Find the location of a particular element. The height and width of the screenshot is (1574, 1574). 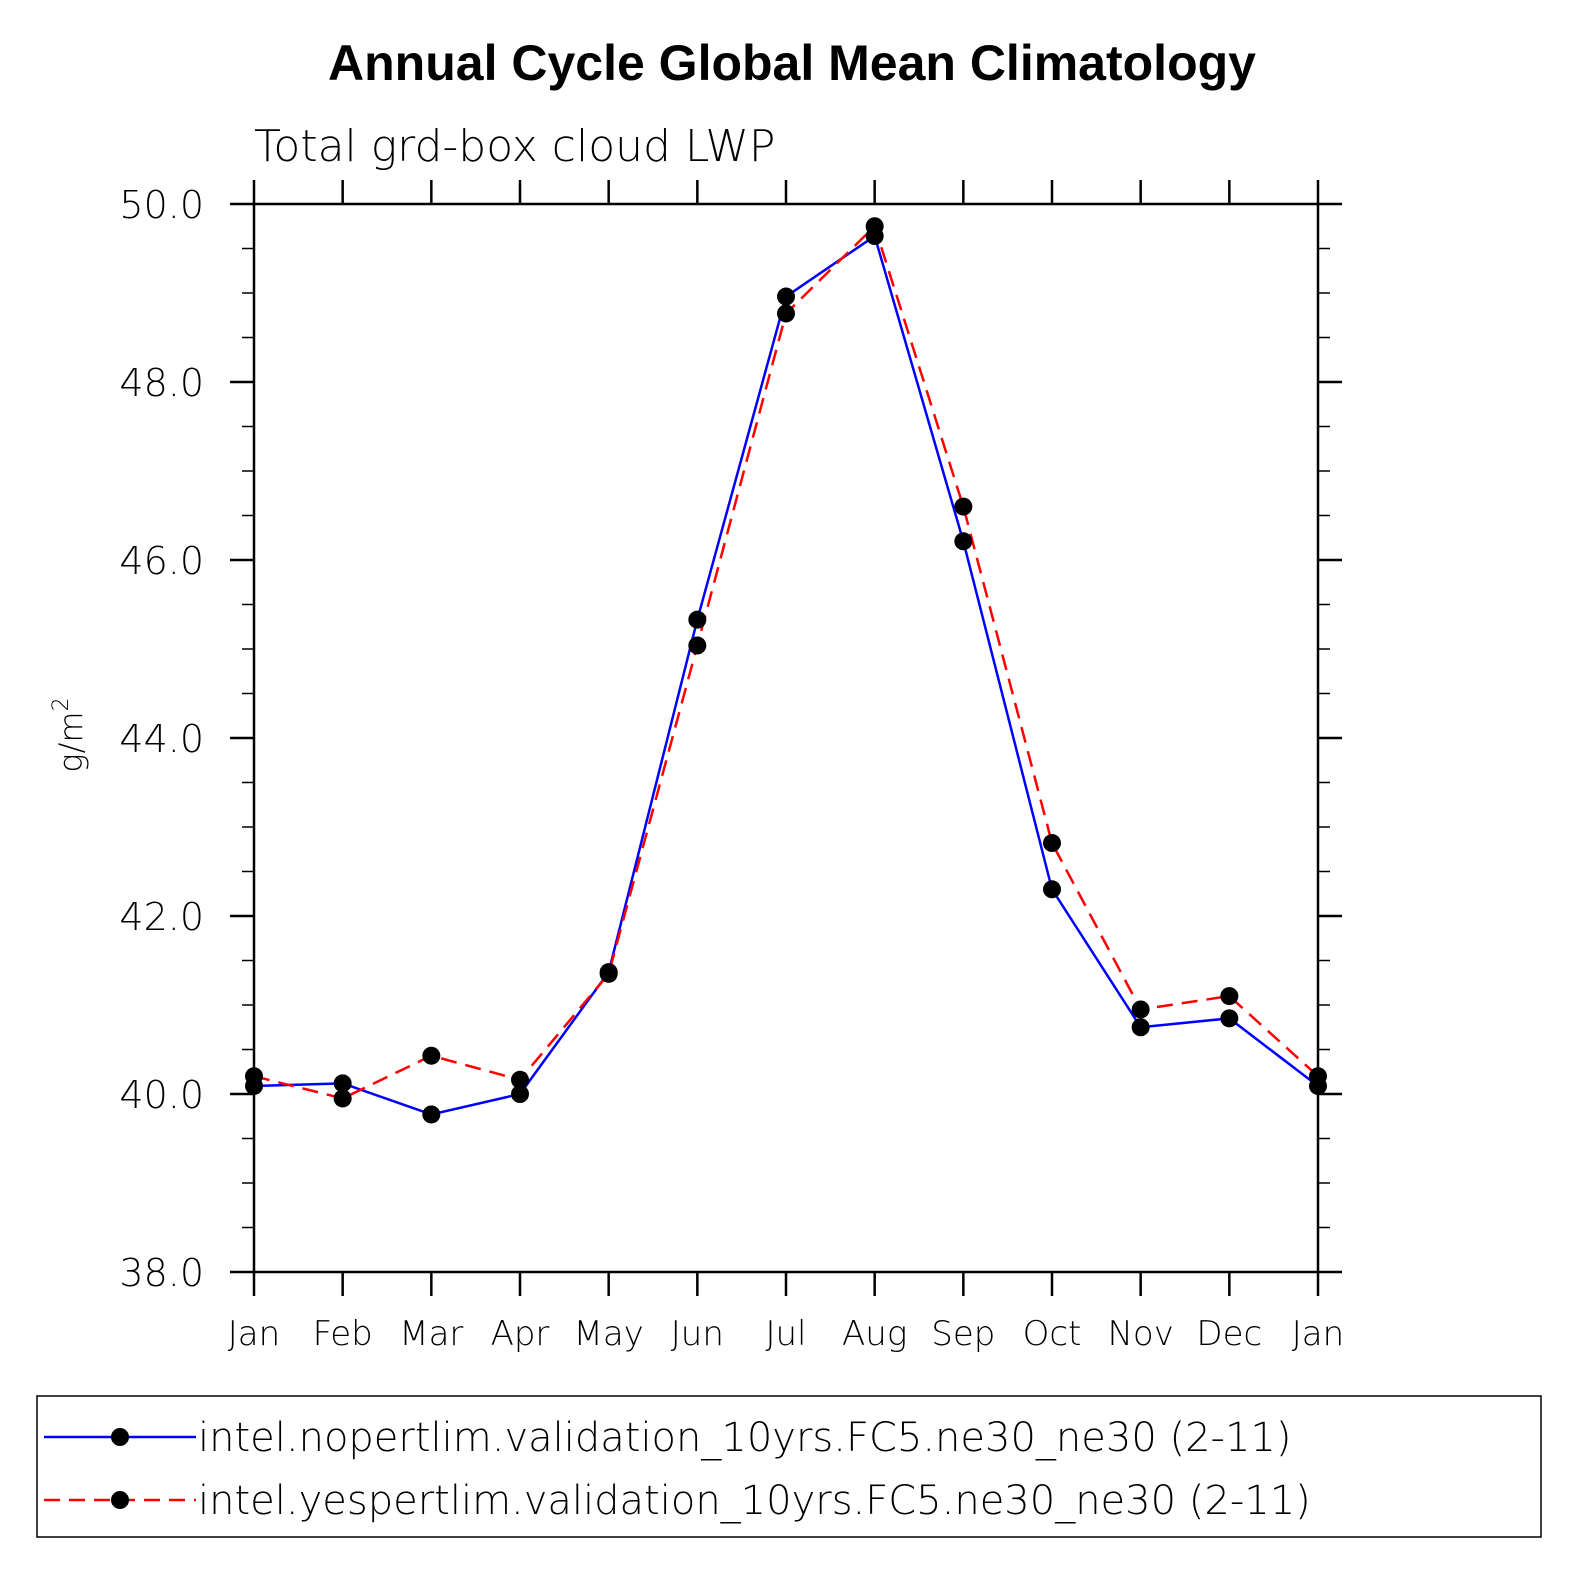

x-tick-label: Aug is located at coordinates (874, 1334).